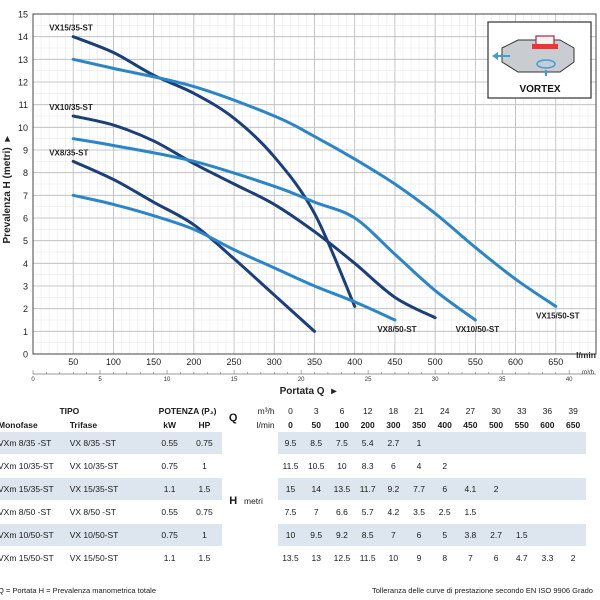  Describe the element at coordinates (169, 535) in the screenshot. I see `power-kw: 0.75` at that location.